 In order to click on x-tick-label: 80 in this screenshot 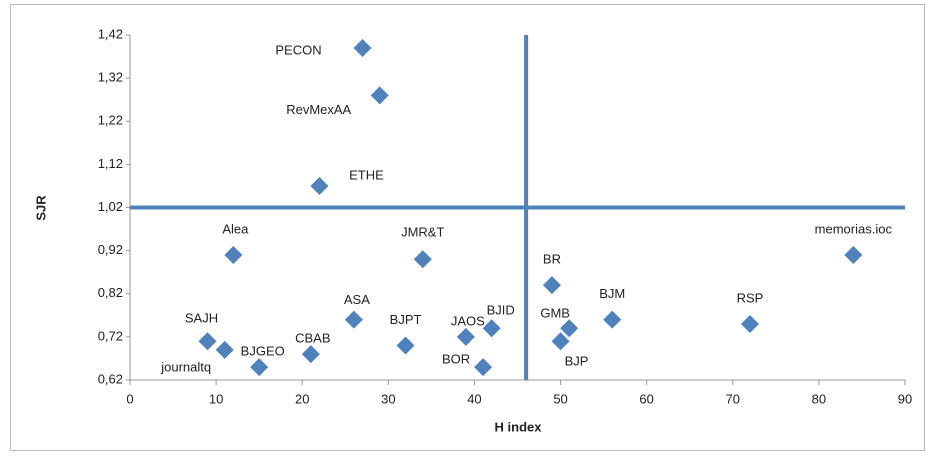, I will do `click(819, 398)`.